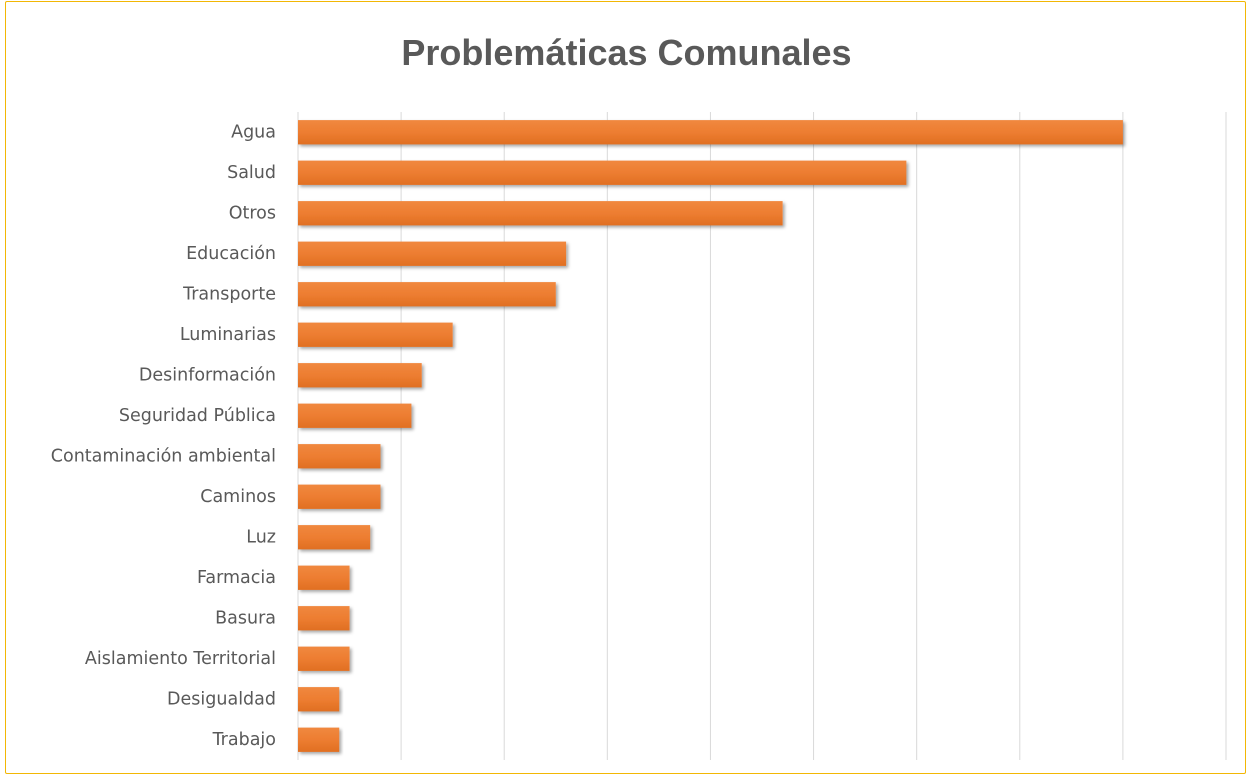 This screenshot has height=778, width=1253. I want to click on category-label: Desinformación, so click(207, 375).